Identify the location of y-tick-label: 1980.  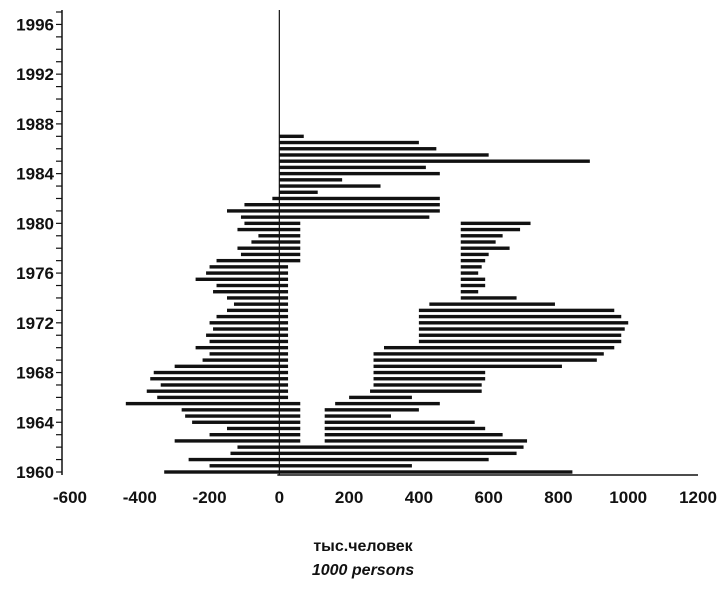
(35, 223).